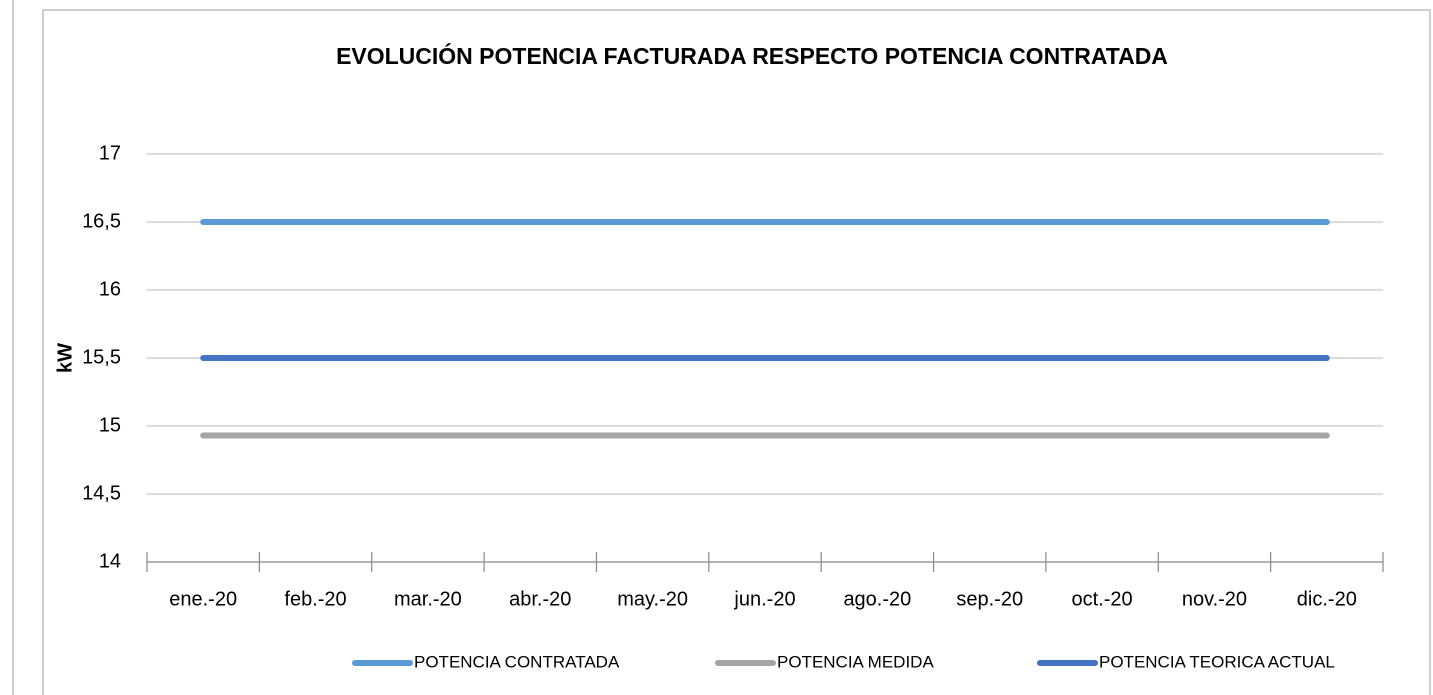 The width and height of the screenshot is (1433, 695). What do you see at coordinates (1217, 661) in the screenshot?
I see `legend-label: POTENCIA TEORICA ACTUAL` at bounding box center [1217, 661].